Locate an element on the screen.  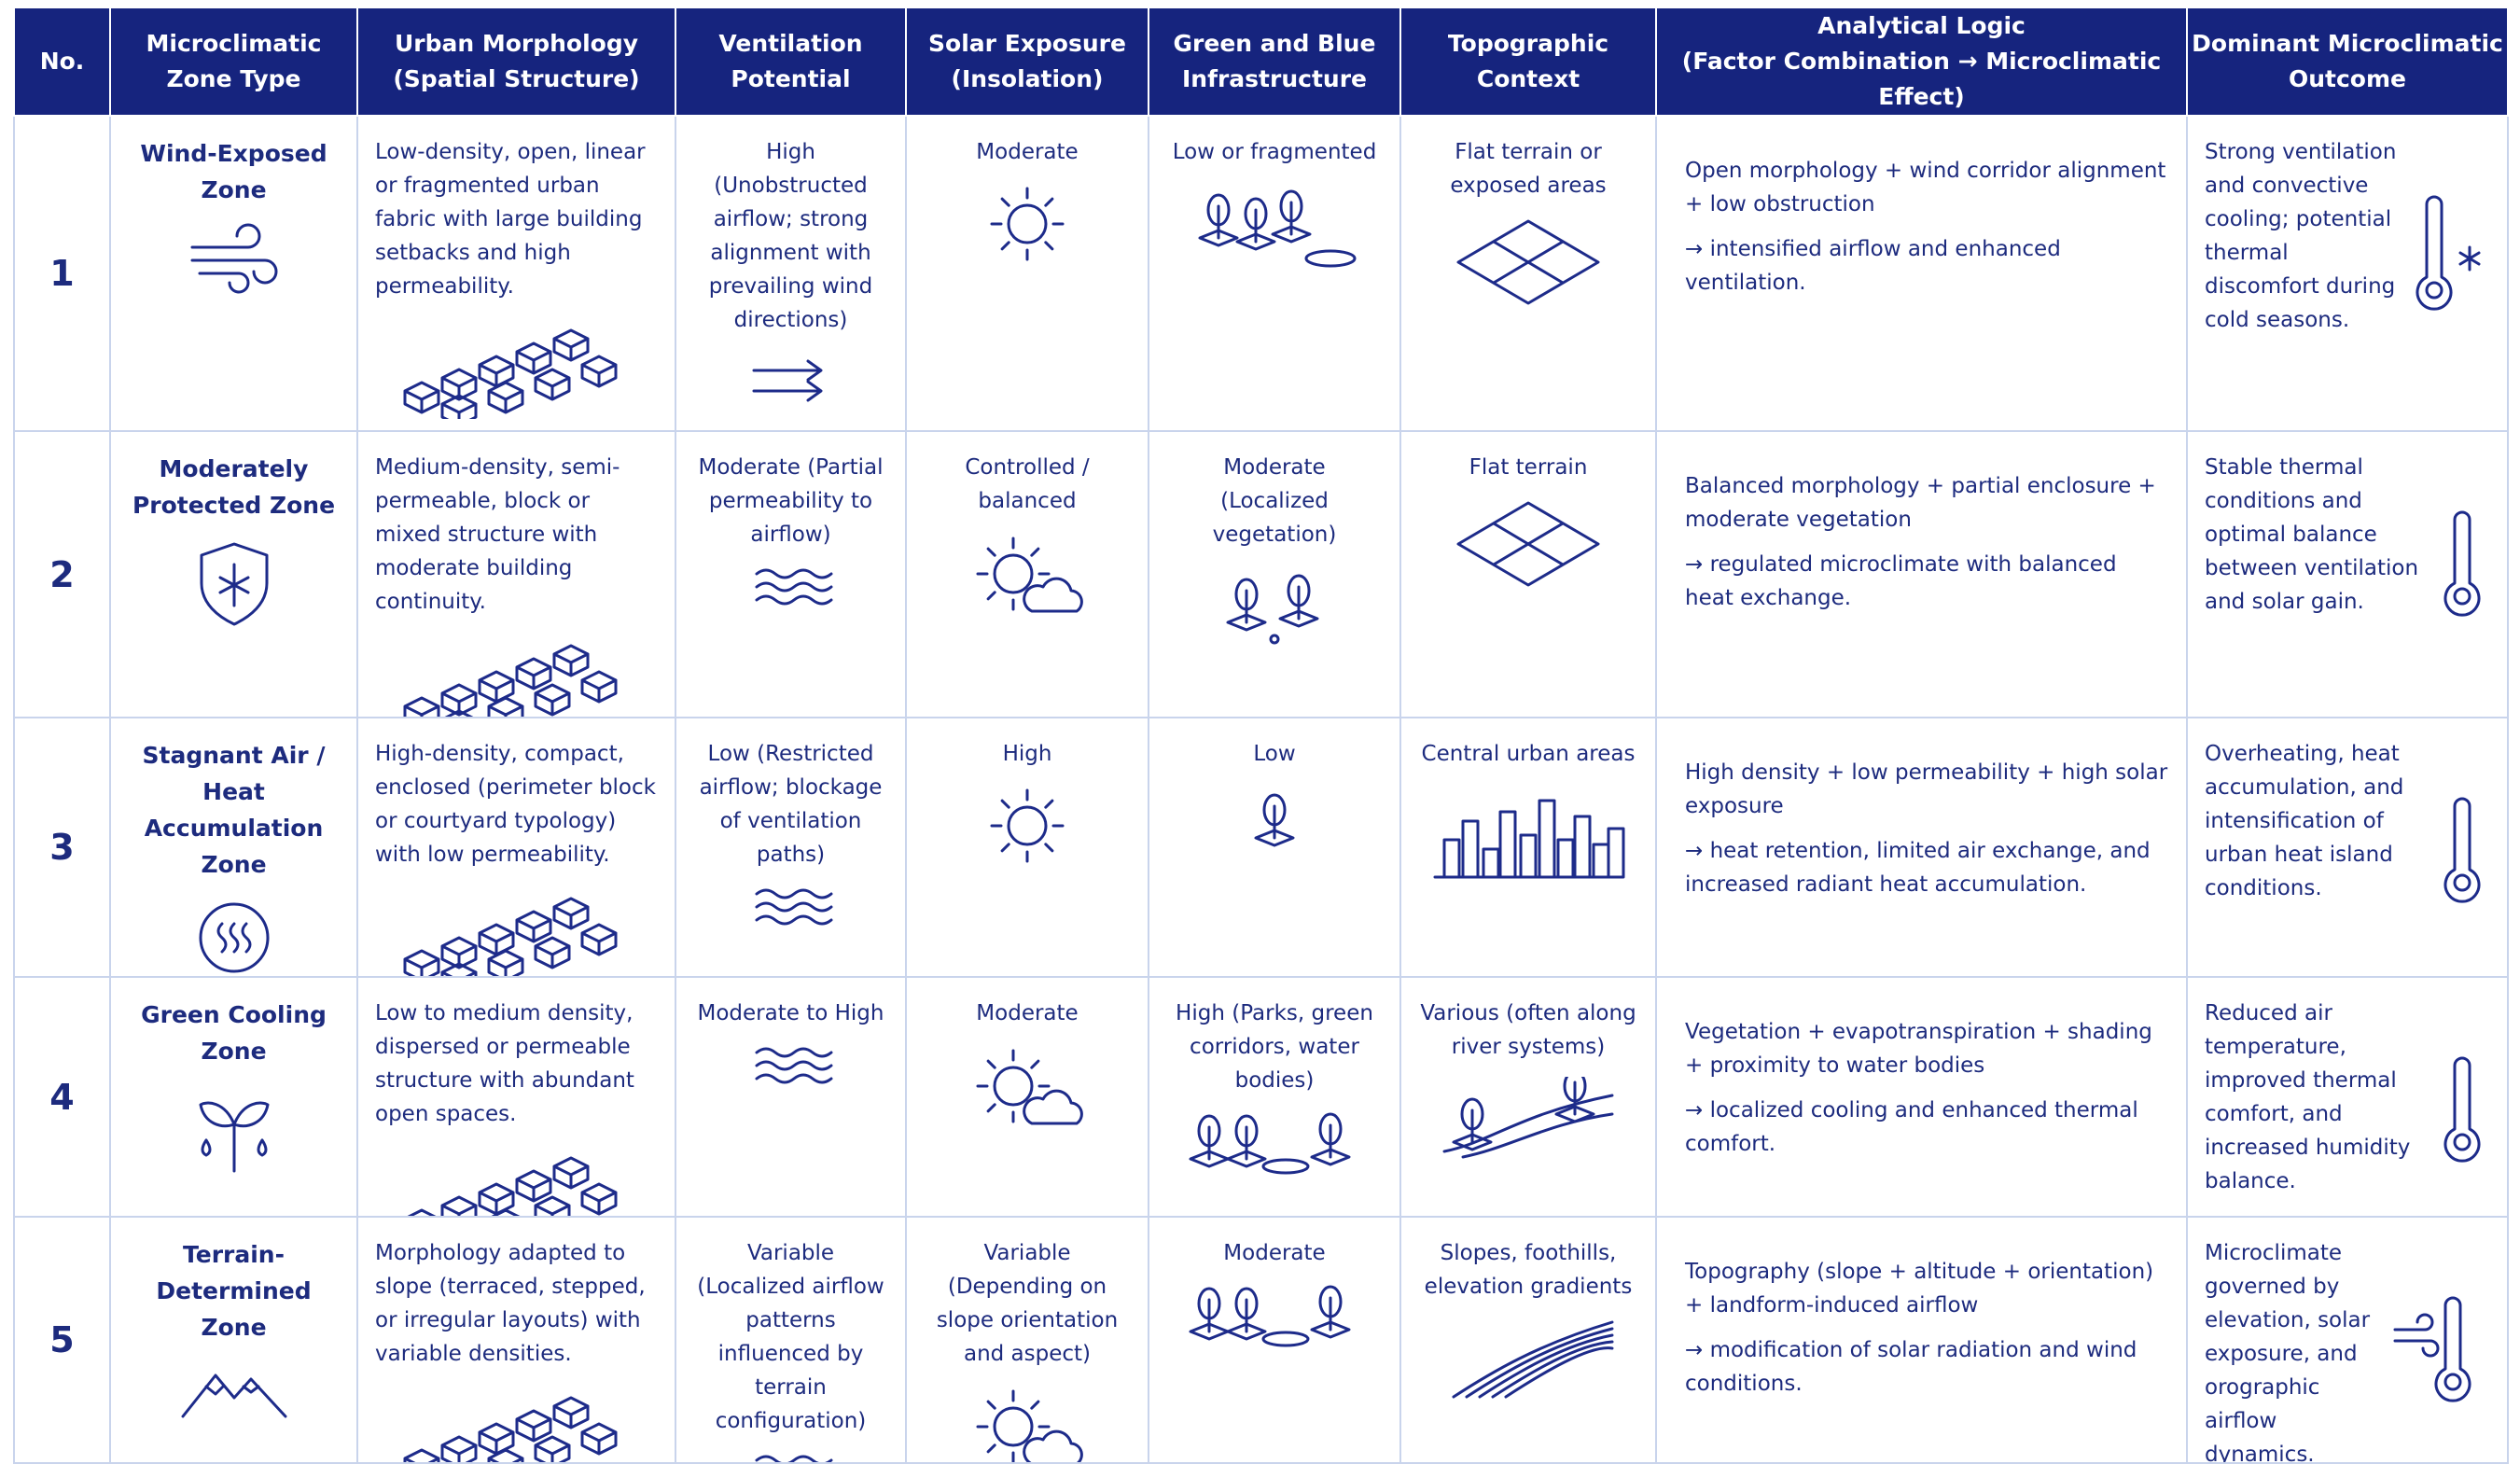
header-cell: Microclimatic Zone Type is located at coordinates (234, 62).